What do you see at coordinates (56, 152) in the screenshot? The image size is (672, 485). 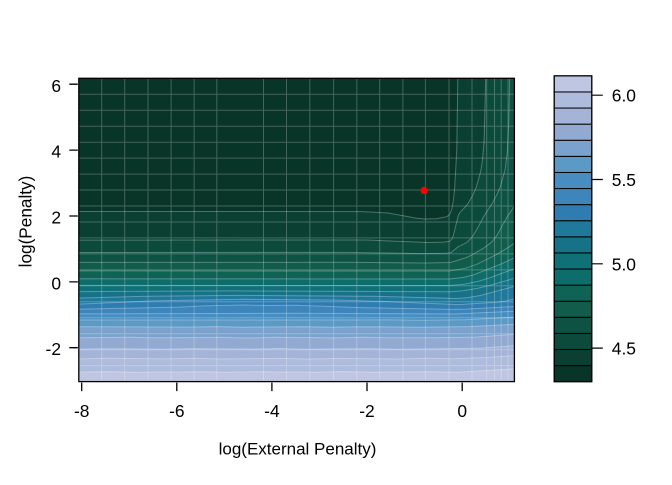 I see `svg-text: 4` at bounding box center [56, 152].